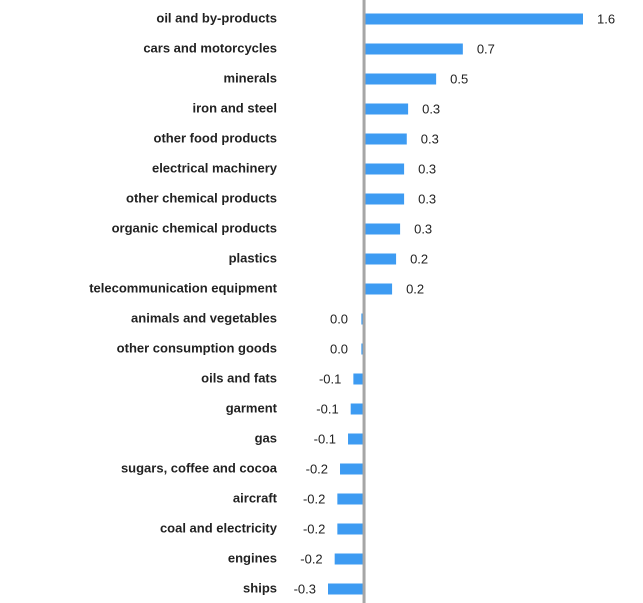 The width and height of the screenshot is (643, 603). Describe the element at coordinates (252, 557) in the screenshot. I see `category-label: engines` at that location.